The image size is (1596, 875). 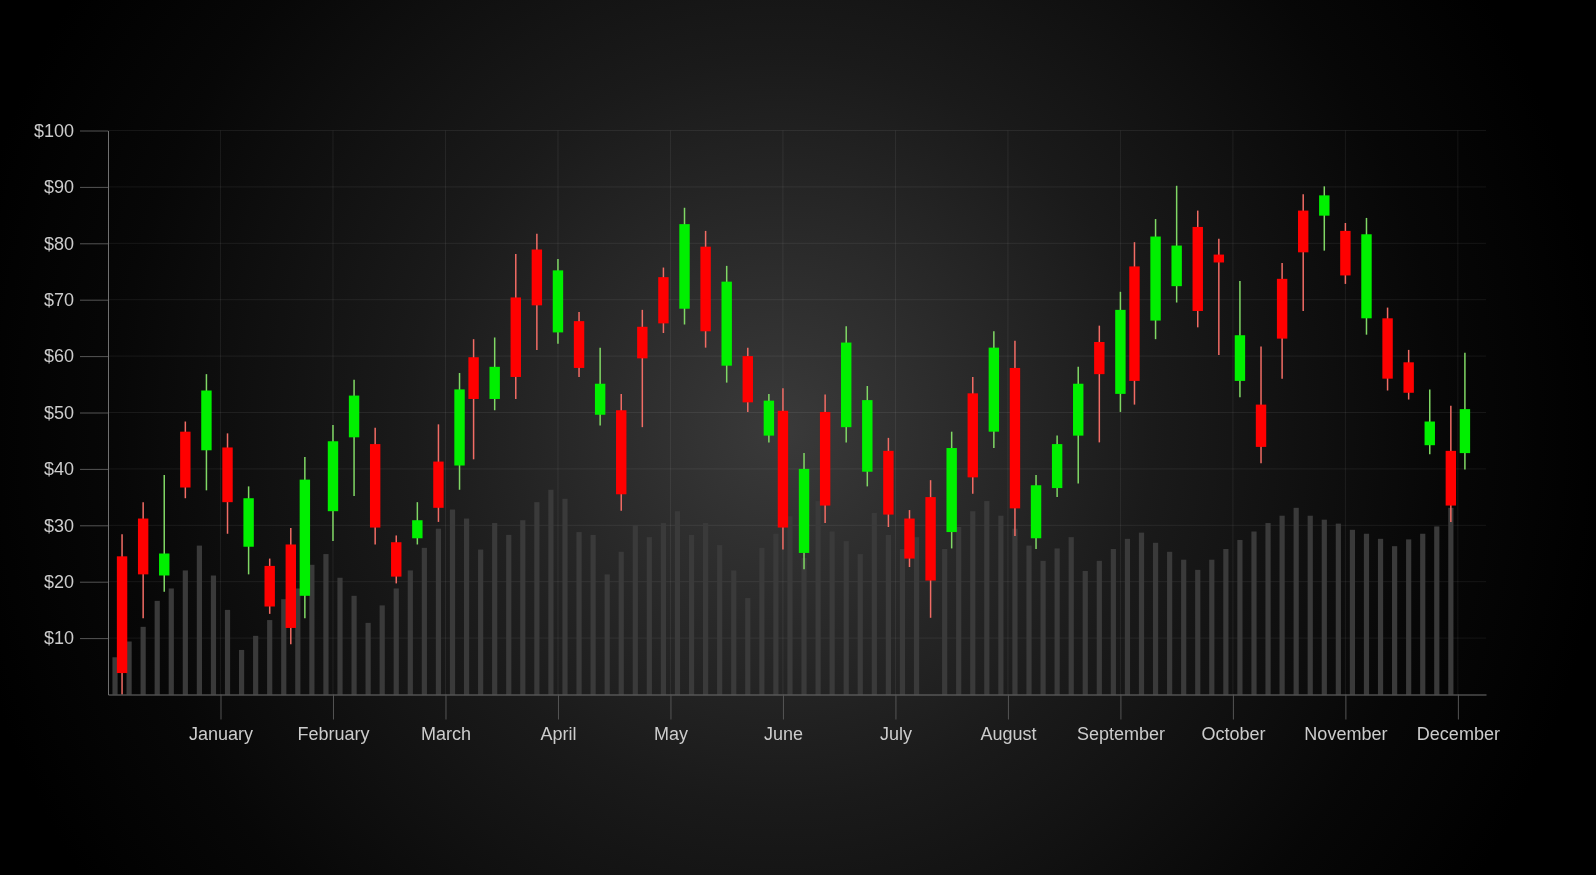 What do you see at coordinates (58, 243) in the screenshot?
I see `y-tick-label: $80` at bounding box center [58, 243].